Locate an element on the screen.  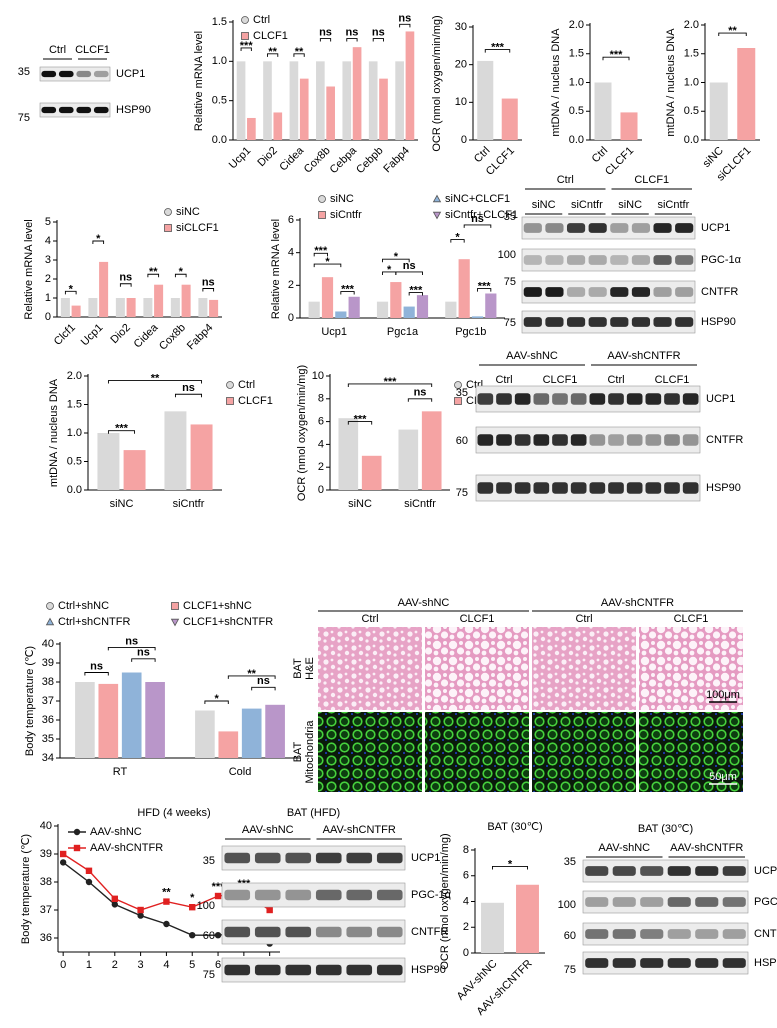
legend-label: siCLCF1 is located at coordinates (197, 228).